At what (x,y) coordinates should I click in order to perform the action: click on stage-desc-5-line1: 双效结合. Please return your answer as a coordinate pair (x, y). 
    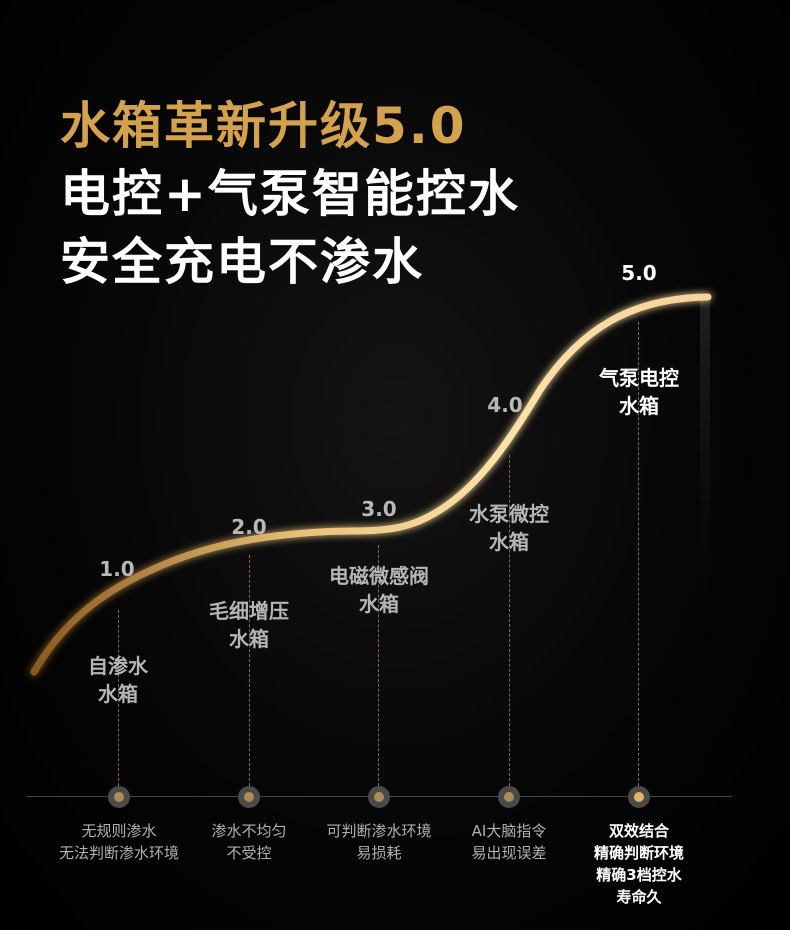
    Looking at the image, I should click on (639, 831).